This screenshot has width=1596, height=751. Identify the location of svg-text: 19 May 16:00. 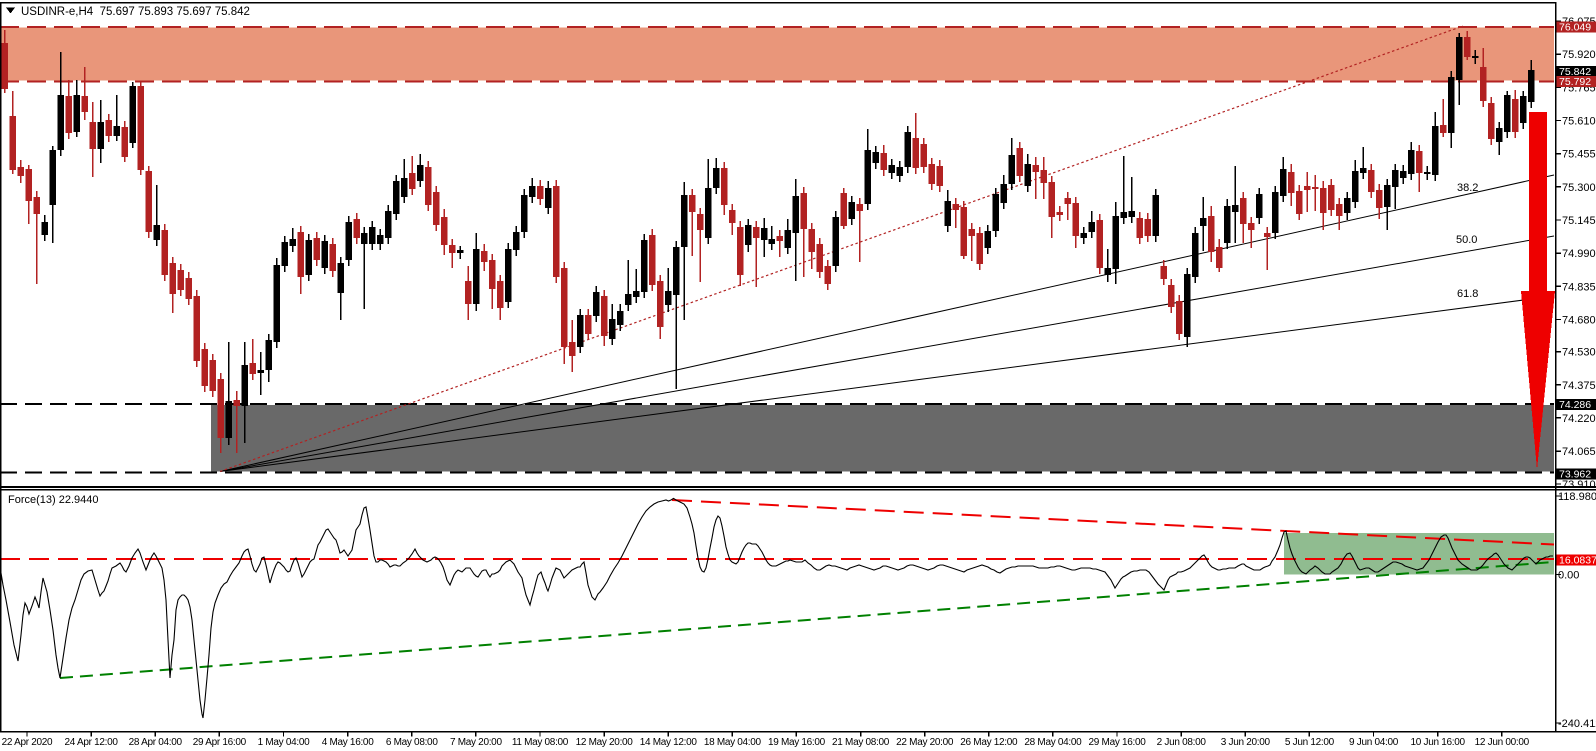
(797, 742).